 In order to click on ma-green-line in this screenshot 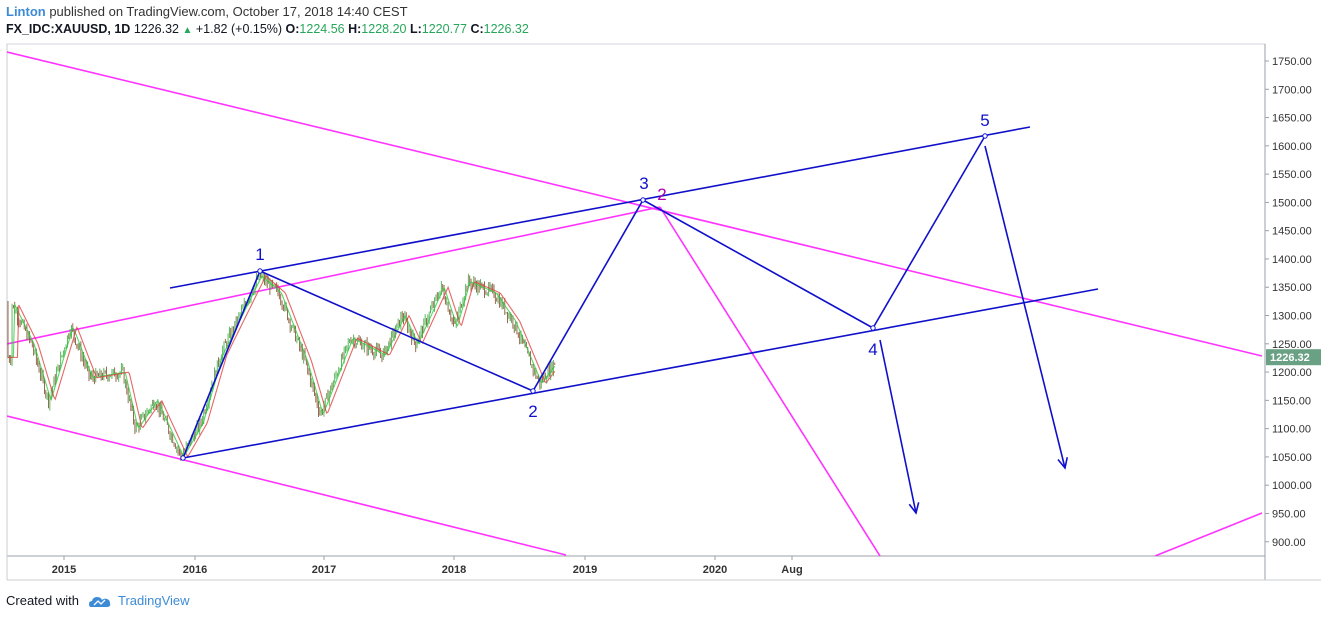, I will do `click(282, 366)`.